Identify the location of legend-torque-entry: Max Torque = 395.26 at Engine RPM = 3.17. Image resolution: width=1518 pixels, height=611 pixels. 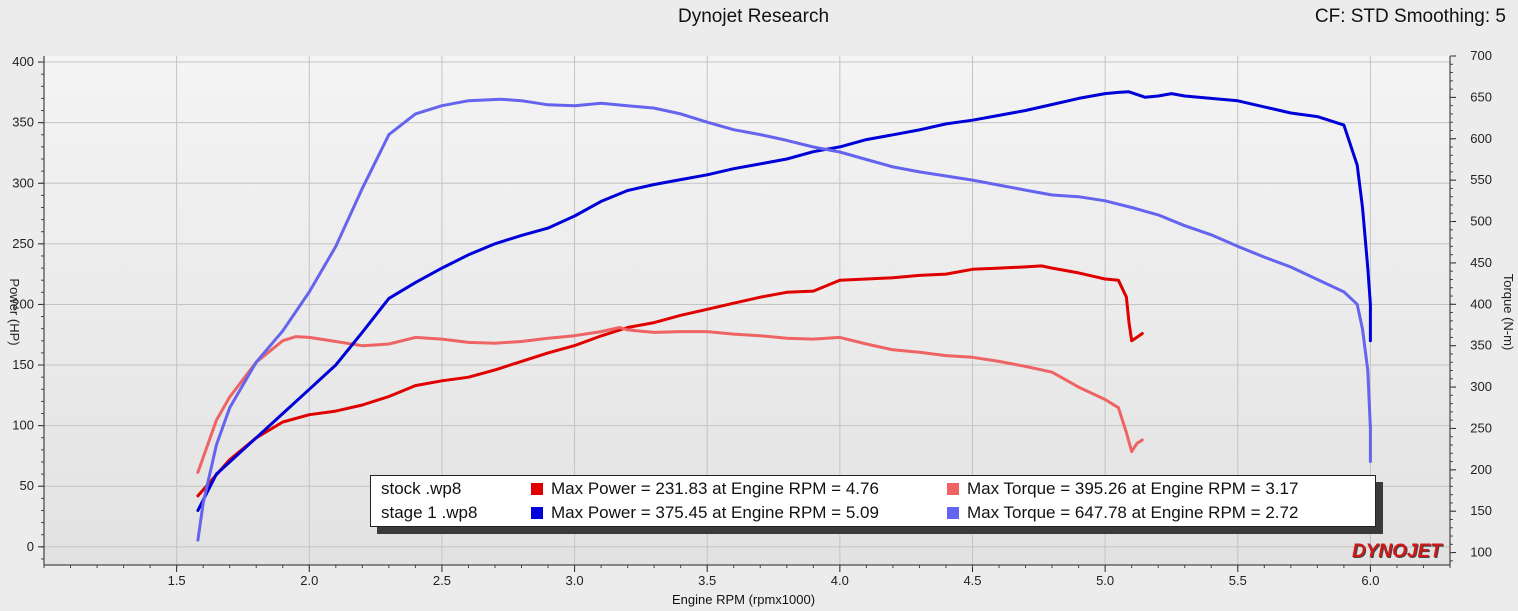
(1122, 489).